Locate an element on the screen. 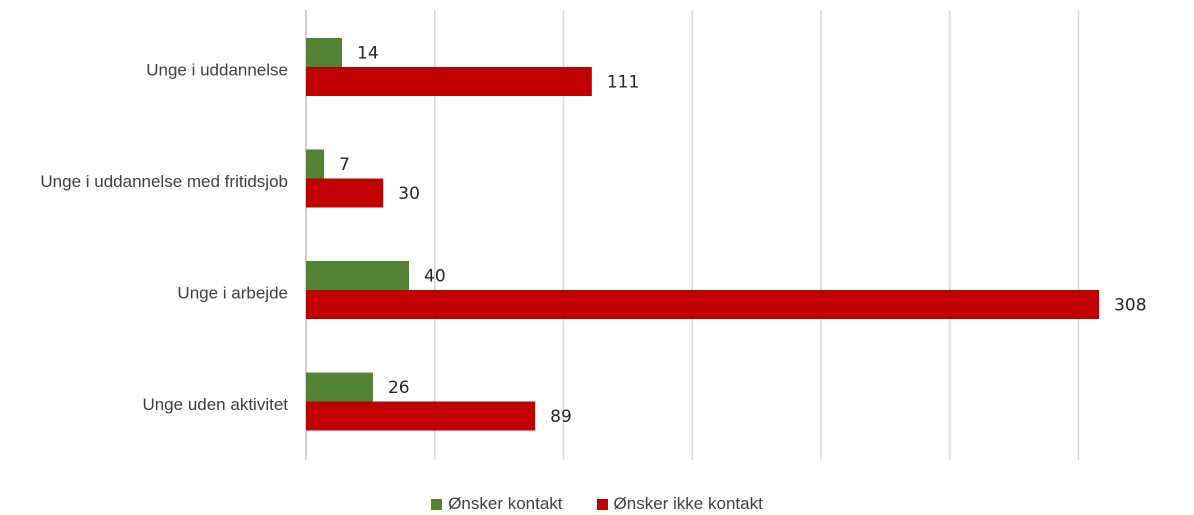 The image size is (1194, 515). data-label: 30 is located at coordinates (409, 194).